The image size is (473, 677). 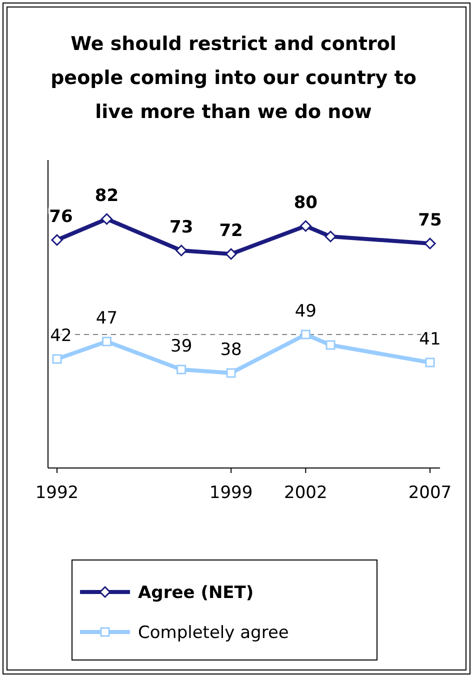 I want to click on x-tick-label: 2002, so click(x=306, y=493).